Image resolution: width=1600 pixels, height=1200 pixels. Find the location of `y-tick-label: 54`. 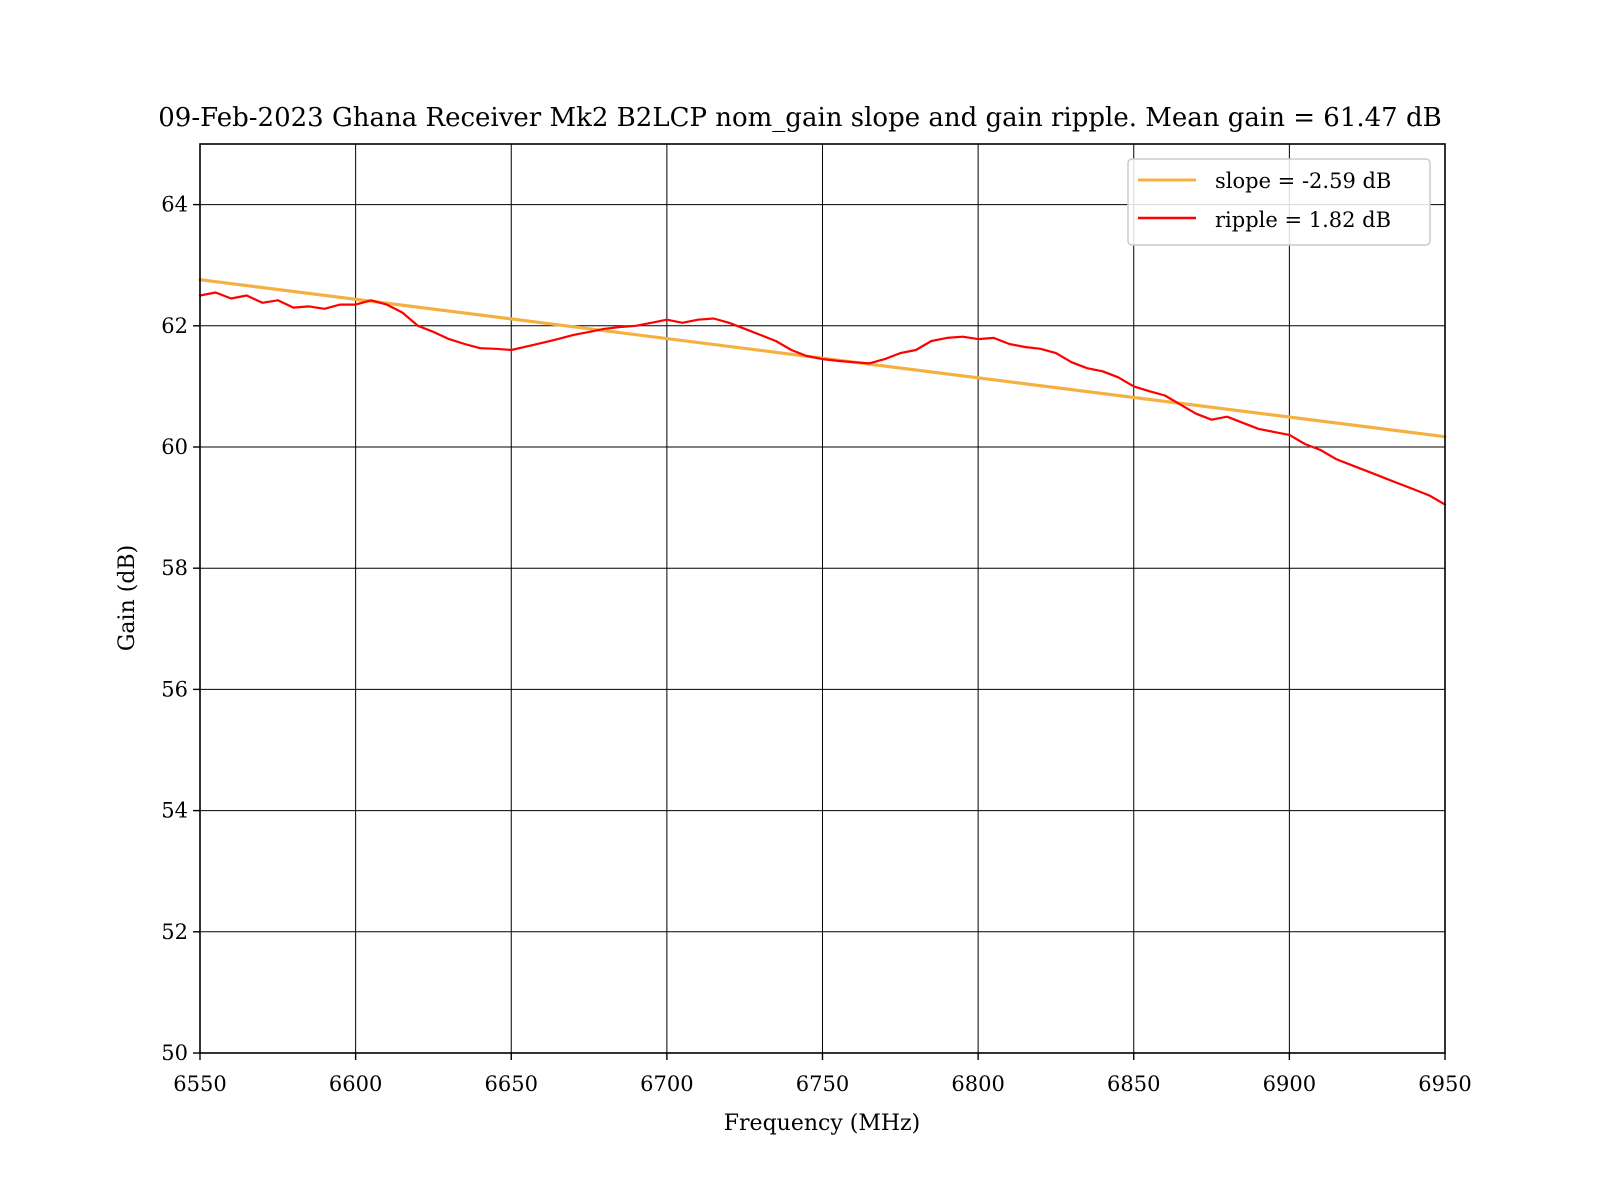

y-tick-label: 54 is located at coordinates (174, 811).